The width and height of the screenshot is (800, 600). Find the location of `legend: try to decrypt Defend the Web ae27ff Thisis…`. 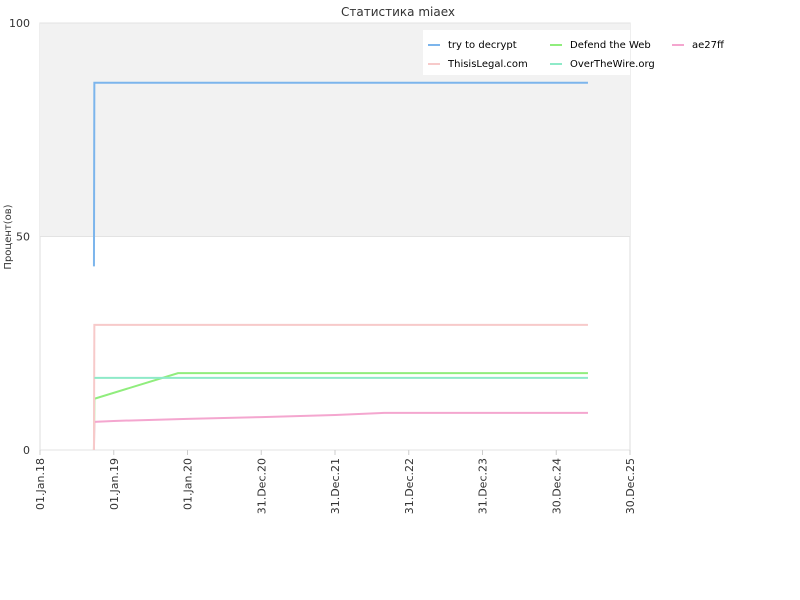

legend: try to decrypt Defend the Web ae27ff Thisis… is located at coordinates (574, 52).